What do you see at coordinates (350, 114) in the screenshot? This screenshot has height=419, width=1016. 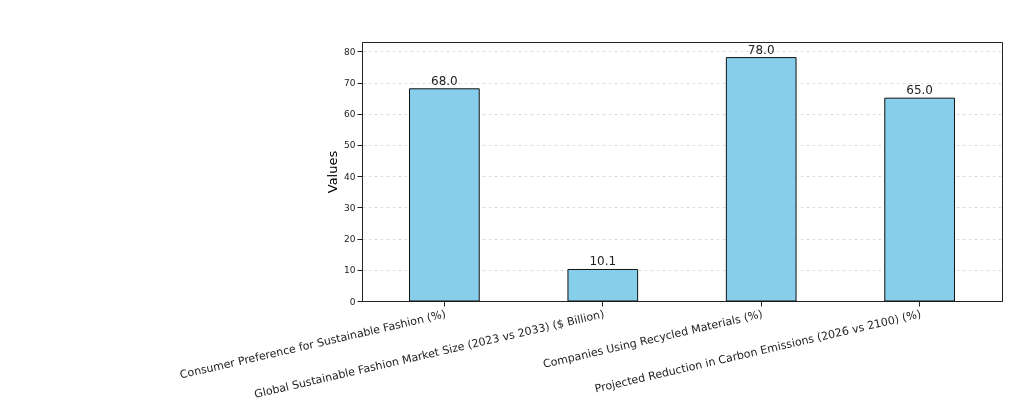 I see `y-tick-label: 60` at bounding box center [350, 114].